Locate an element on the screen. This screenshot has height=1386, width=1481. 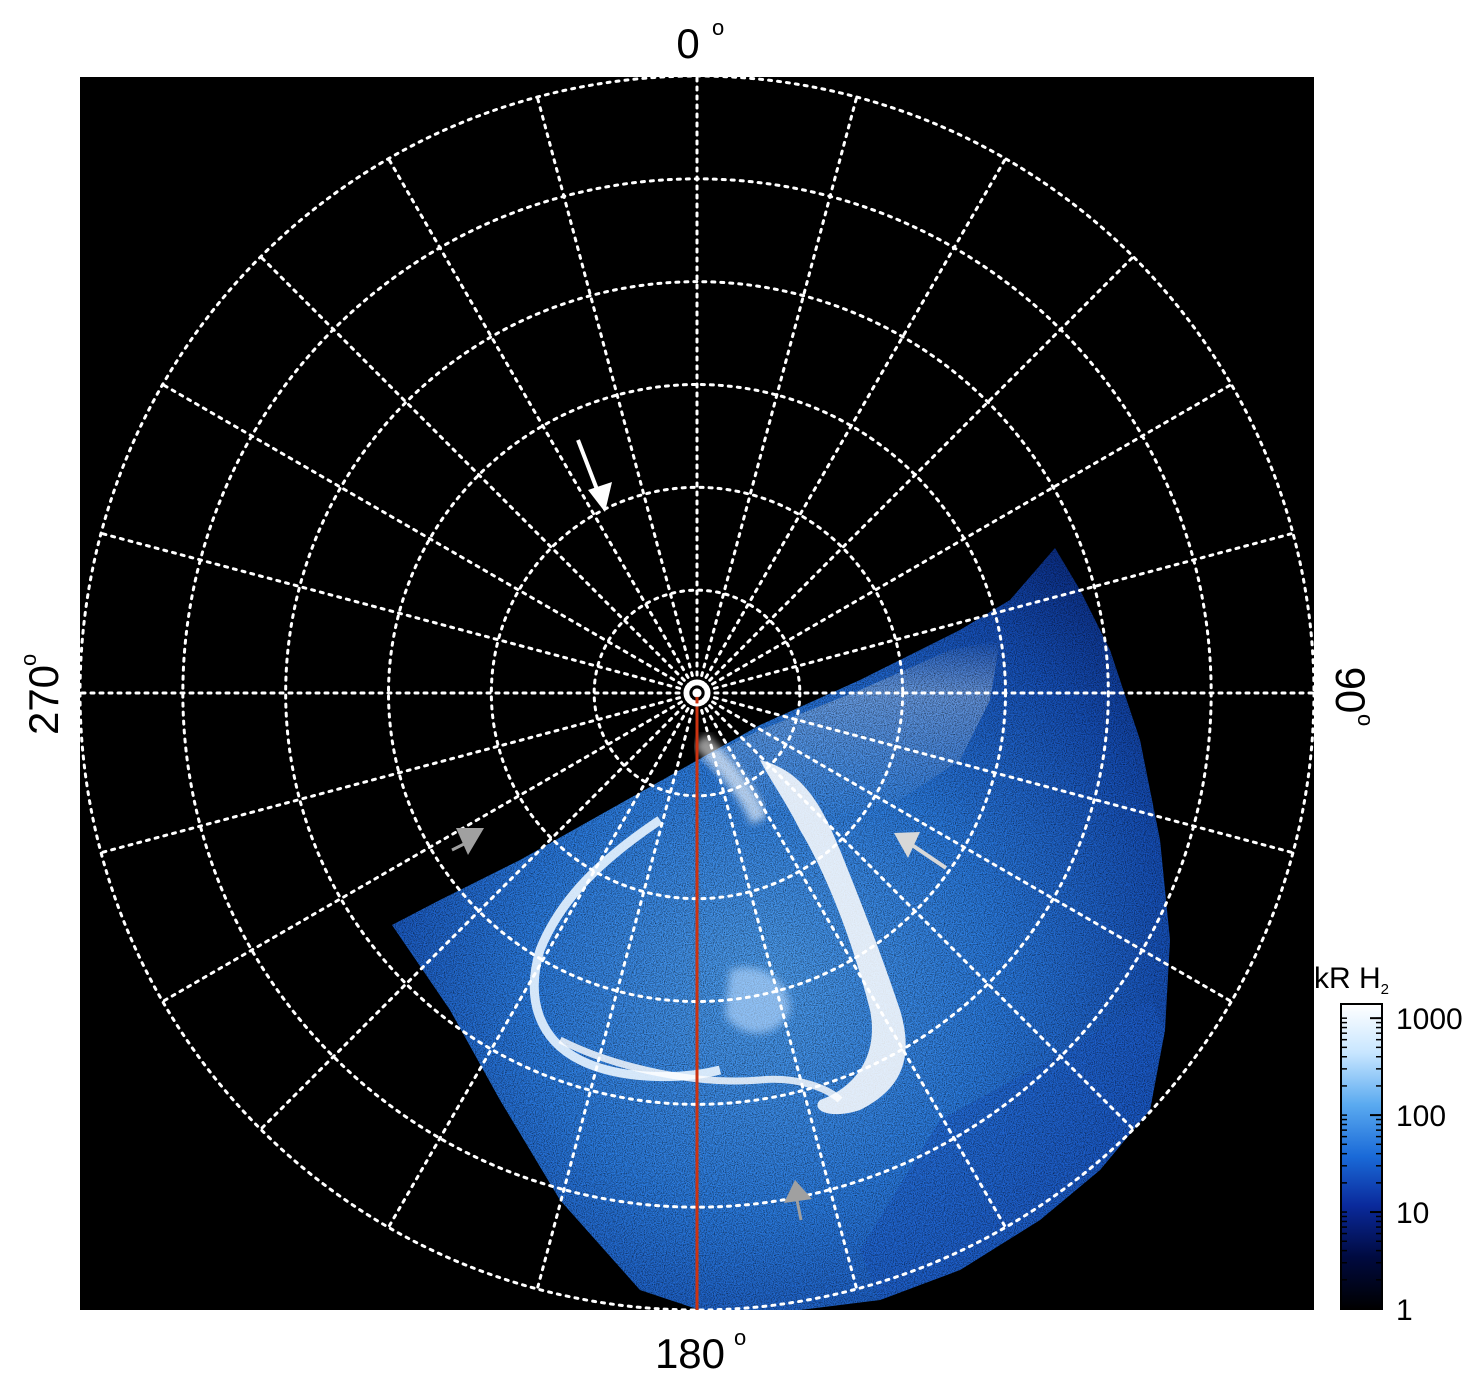
colorbar-gradient is located at coordinates (1361, 1156).